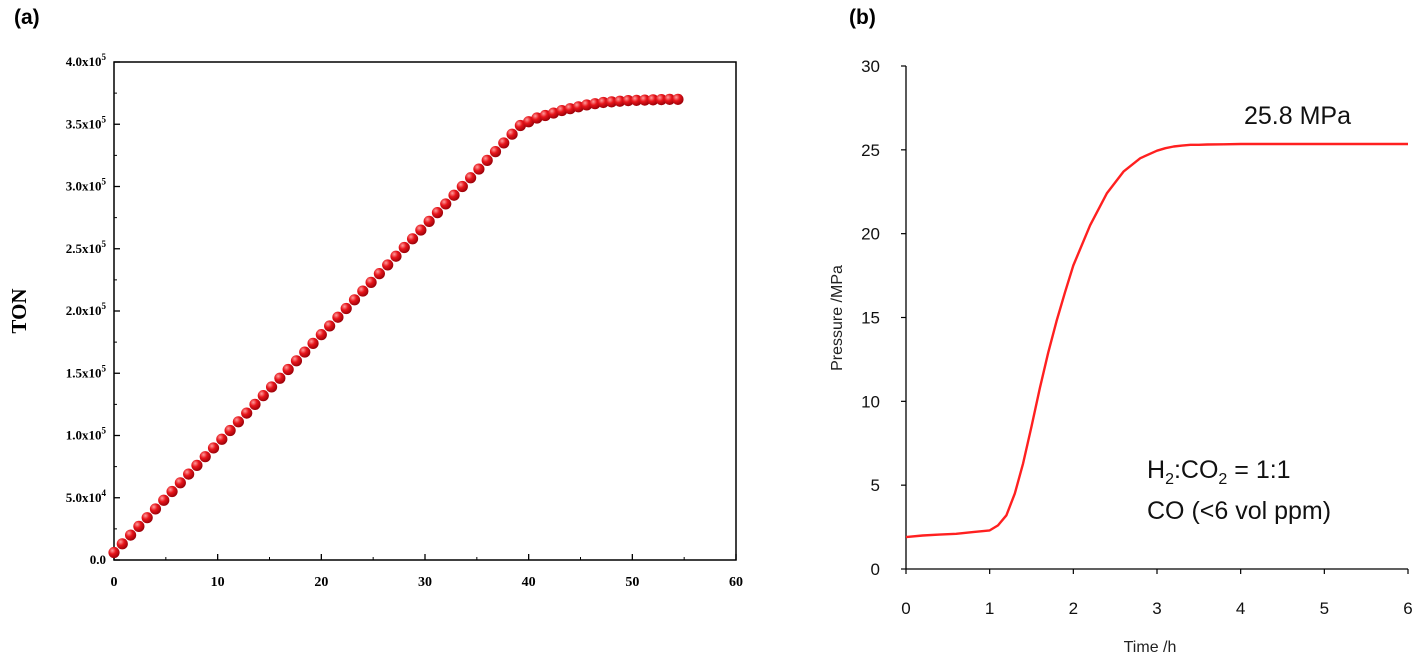 The height and width of the screenshot is (661, 1418). What do you see at coordinates (27, 17) in the screenshot?
I see `panel-a-label: (a)` at bounding box center [27, 17].